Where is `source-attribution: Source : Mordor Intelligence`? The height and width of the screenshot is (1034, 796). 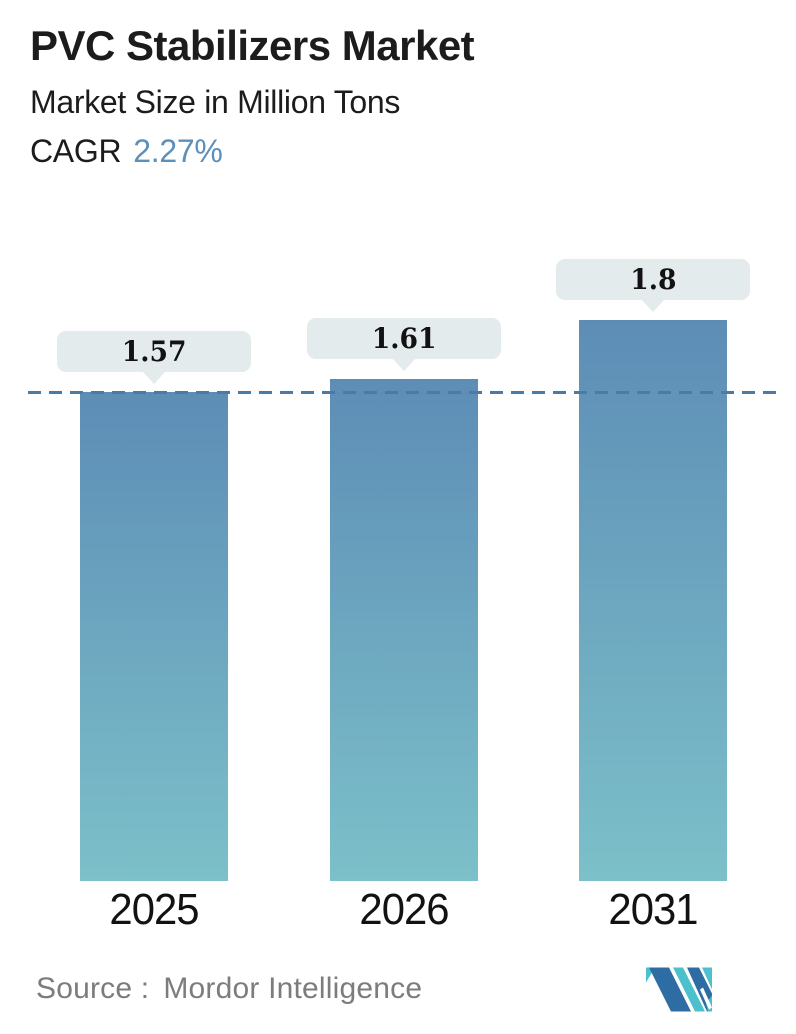 source-attribution: Source : Mordor Intelligence is located at coordinates (229, 989).